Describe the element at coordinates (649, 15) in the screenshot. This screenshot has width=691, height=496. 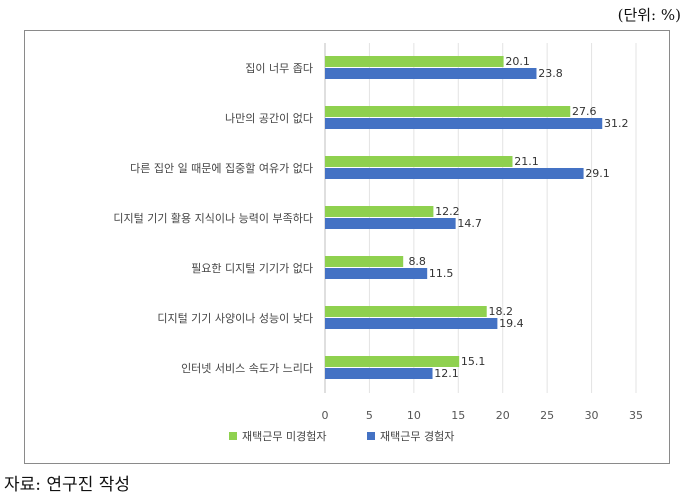
I see `unit-note: (단위: %)` at that location.